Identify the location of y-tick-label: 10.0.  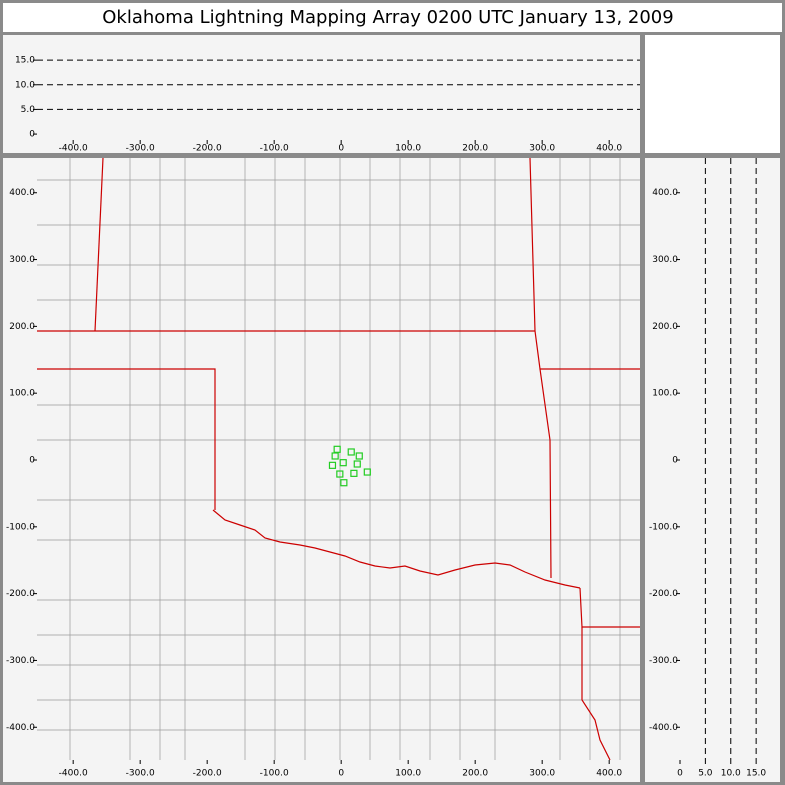
(25, 85).